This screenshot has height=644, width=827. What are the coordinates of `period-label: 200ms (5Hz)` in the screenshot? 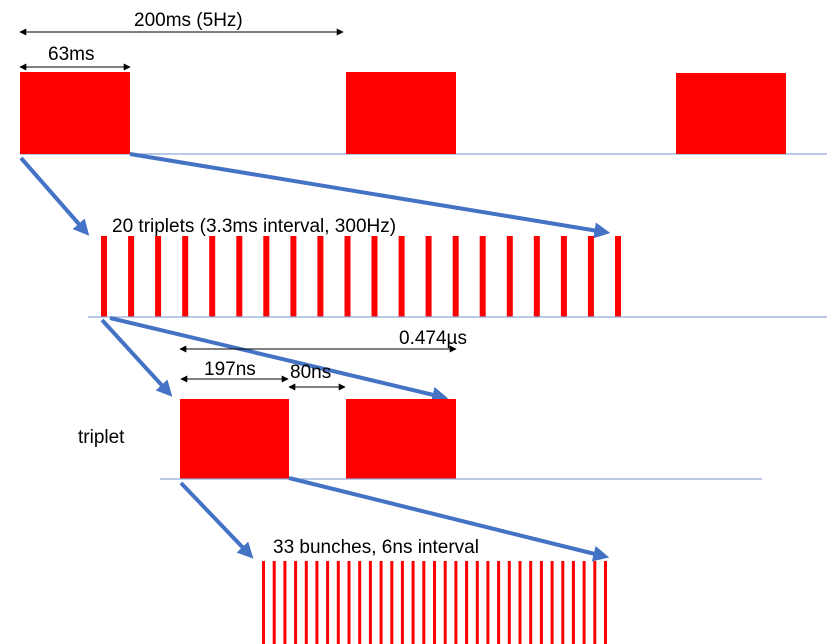 It's located at (188, 20).